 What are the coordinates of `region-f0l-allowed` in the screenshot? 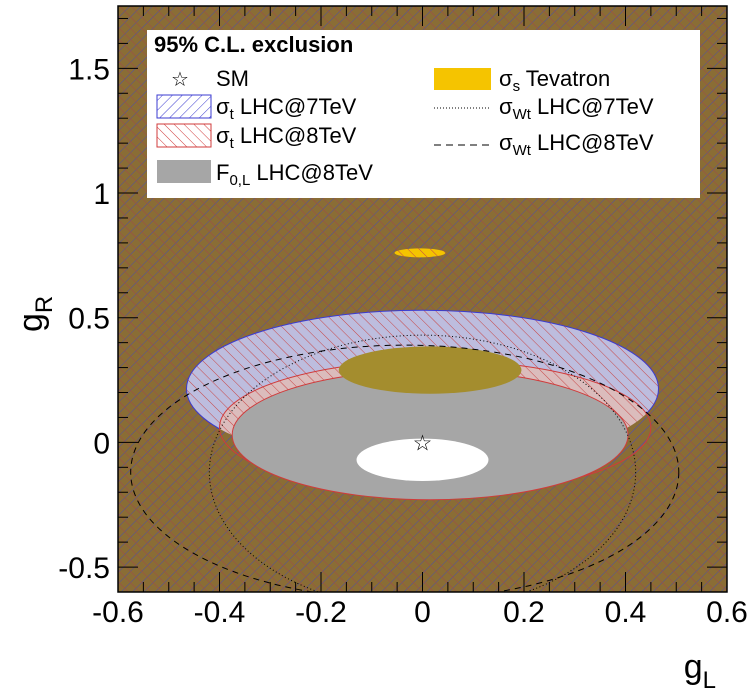 It's located at (430, 435).